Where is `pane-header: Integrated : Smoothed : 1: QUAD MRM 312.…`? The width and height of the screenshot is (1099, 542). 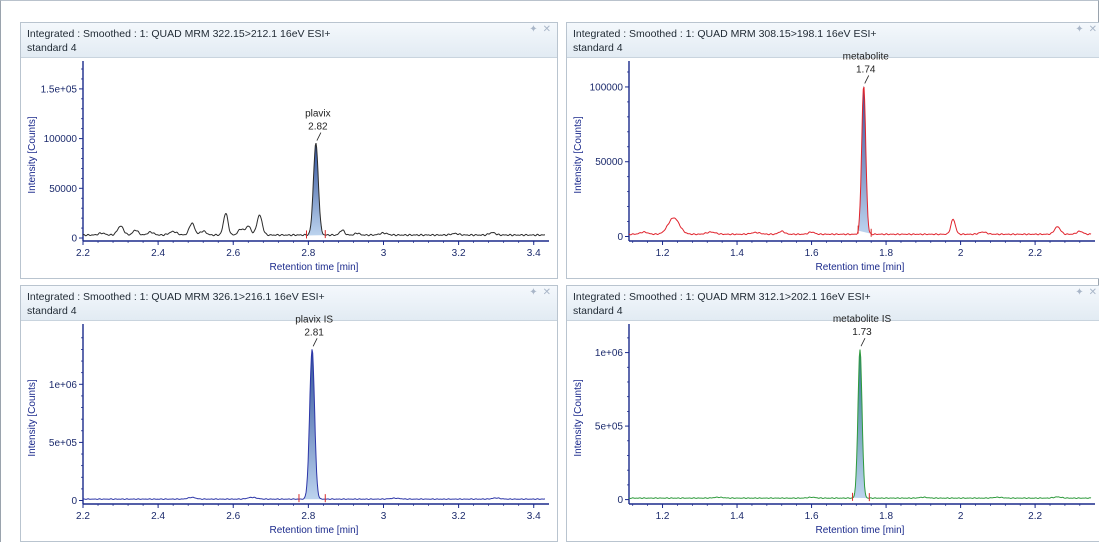 pane-header: Integrated : Smoothed : 1: QUAD MRM 312.… is located at coordinates (833, 303).